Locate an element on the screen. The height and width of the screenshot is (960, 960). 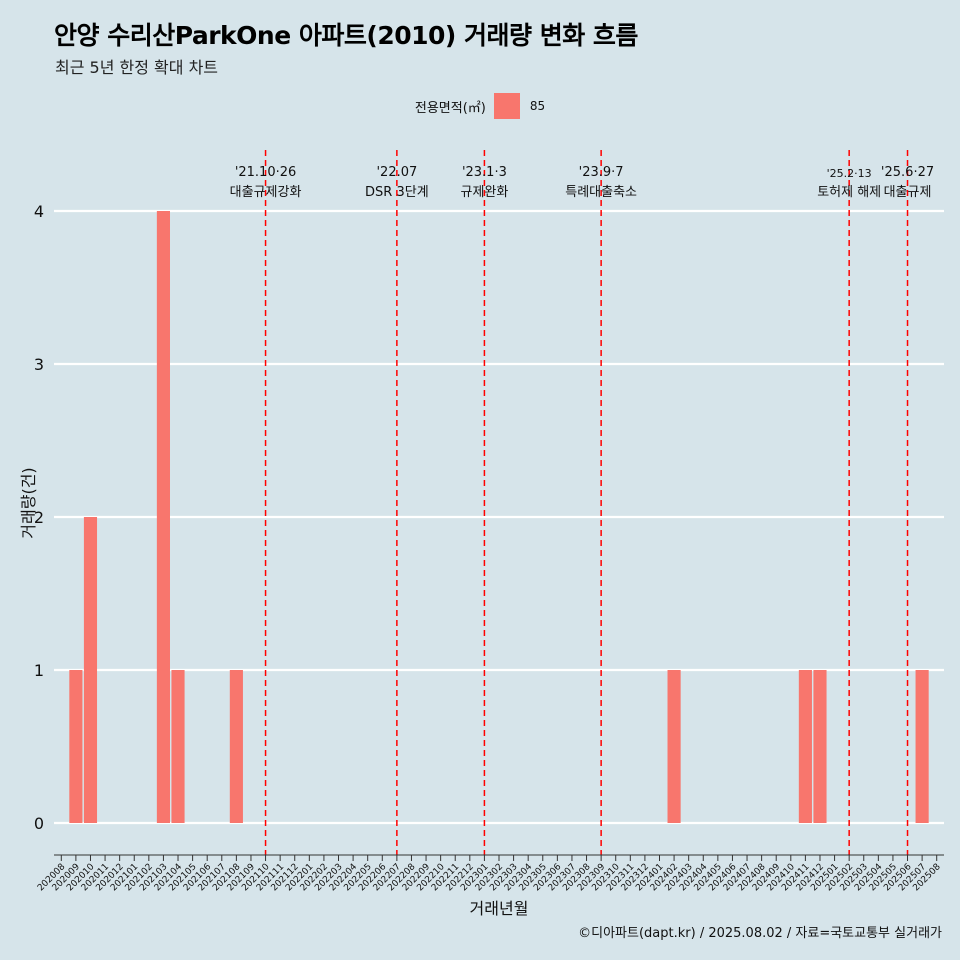
legend: 전용면적(㎡) 85 is located at coordinates (480, 106).